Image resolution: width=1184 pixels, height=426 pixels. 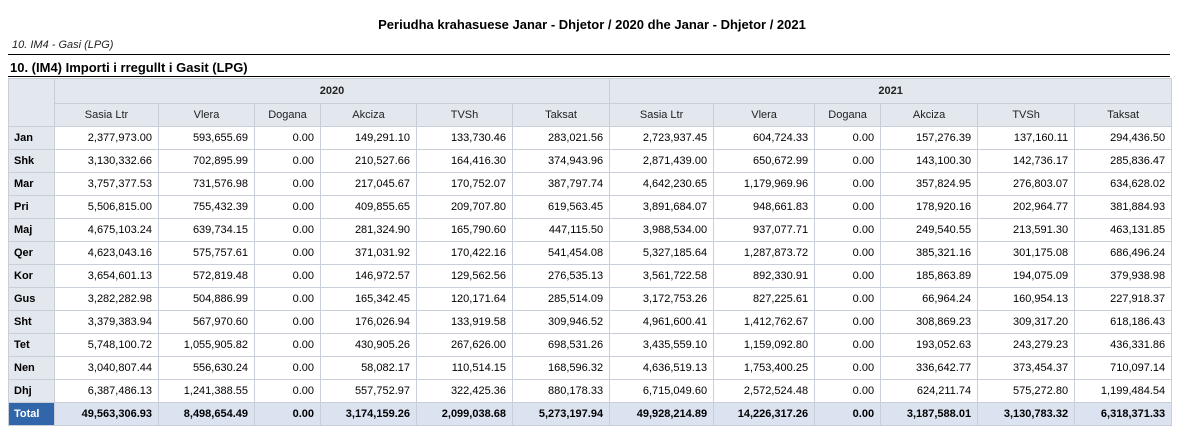 What do you see at coordinates (31, 276) in the screenshot?
I see `month-label: Kor` at bounding box center [31, 276].